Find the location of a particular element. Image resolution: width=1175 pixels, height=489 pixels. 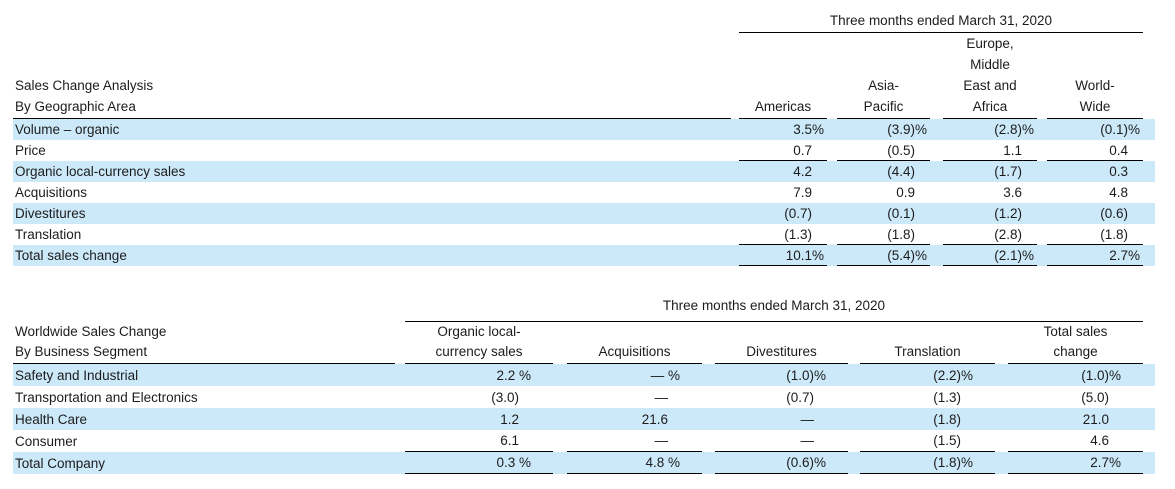

value-number: 7.9 is located at coordinates (802, 192).